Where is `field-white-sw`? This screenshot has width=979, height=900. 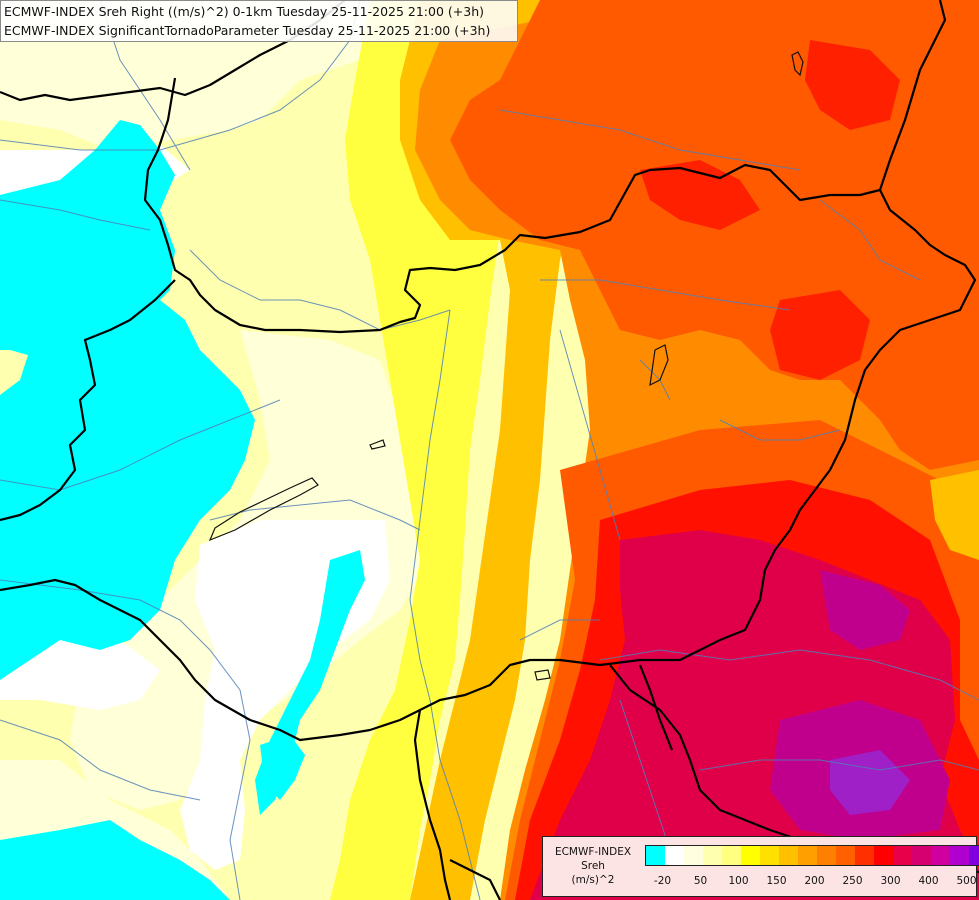 field-white-sw is located at coordinates (80, 675).